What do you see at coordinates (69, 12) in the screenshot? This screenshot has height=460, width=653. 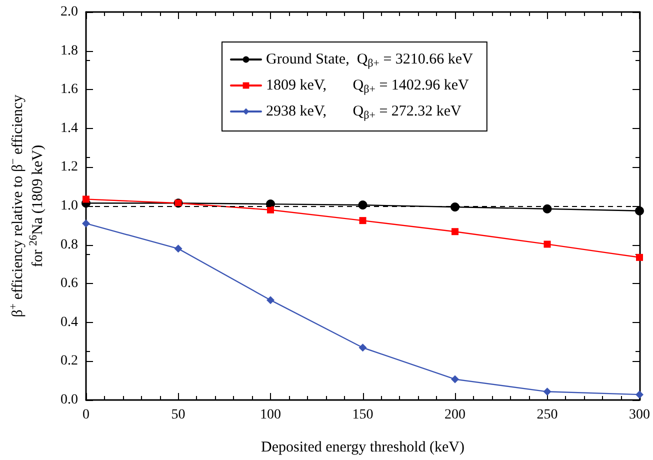 I see `y-tick-label: 2.0` at bounding box center [69, 12].